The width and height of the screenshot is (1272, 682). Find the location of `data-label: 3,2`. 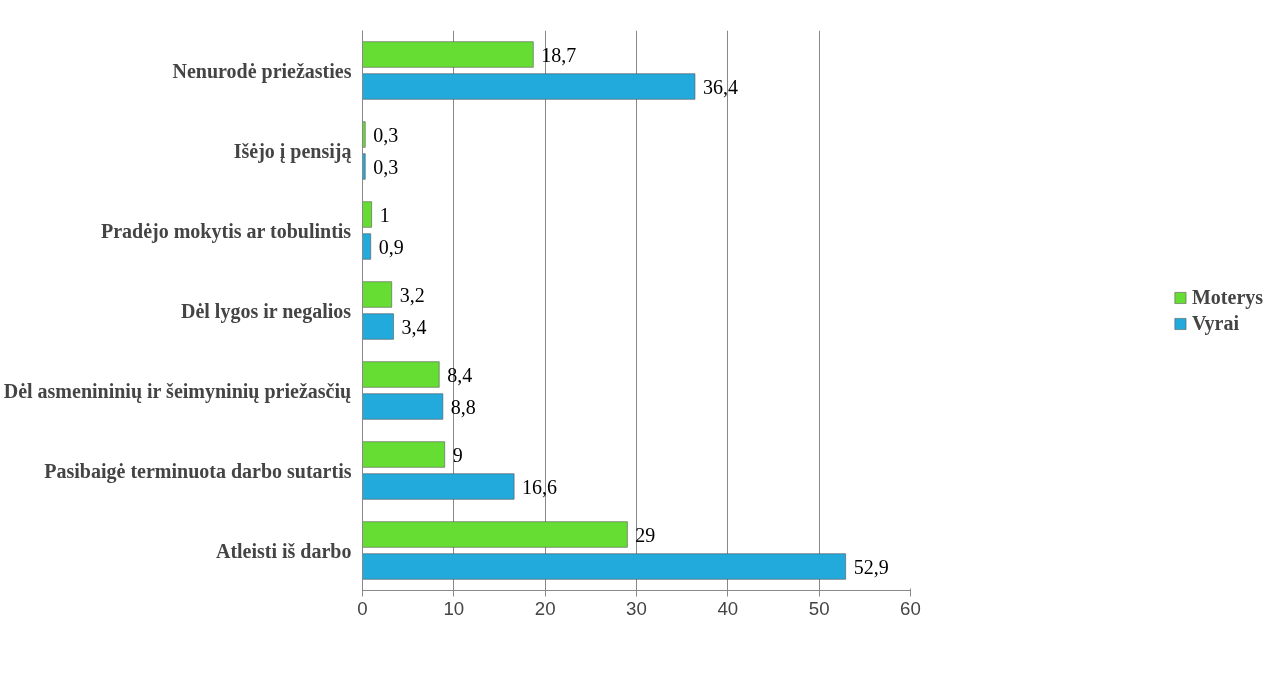

data-label: 3,2 is located at coordinates (412, 294).